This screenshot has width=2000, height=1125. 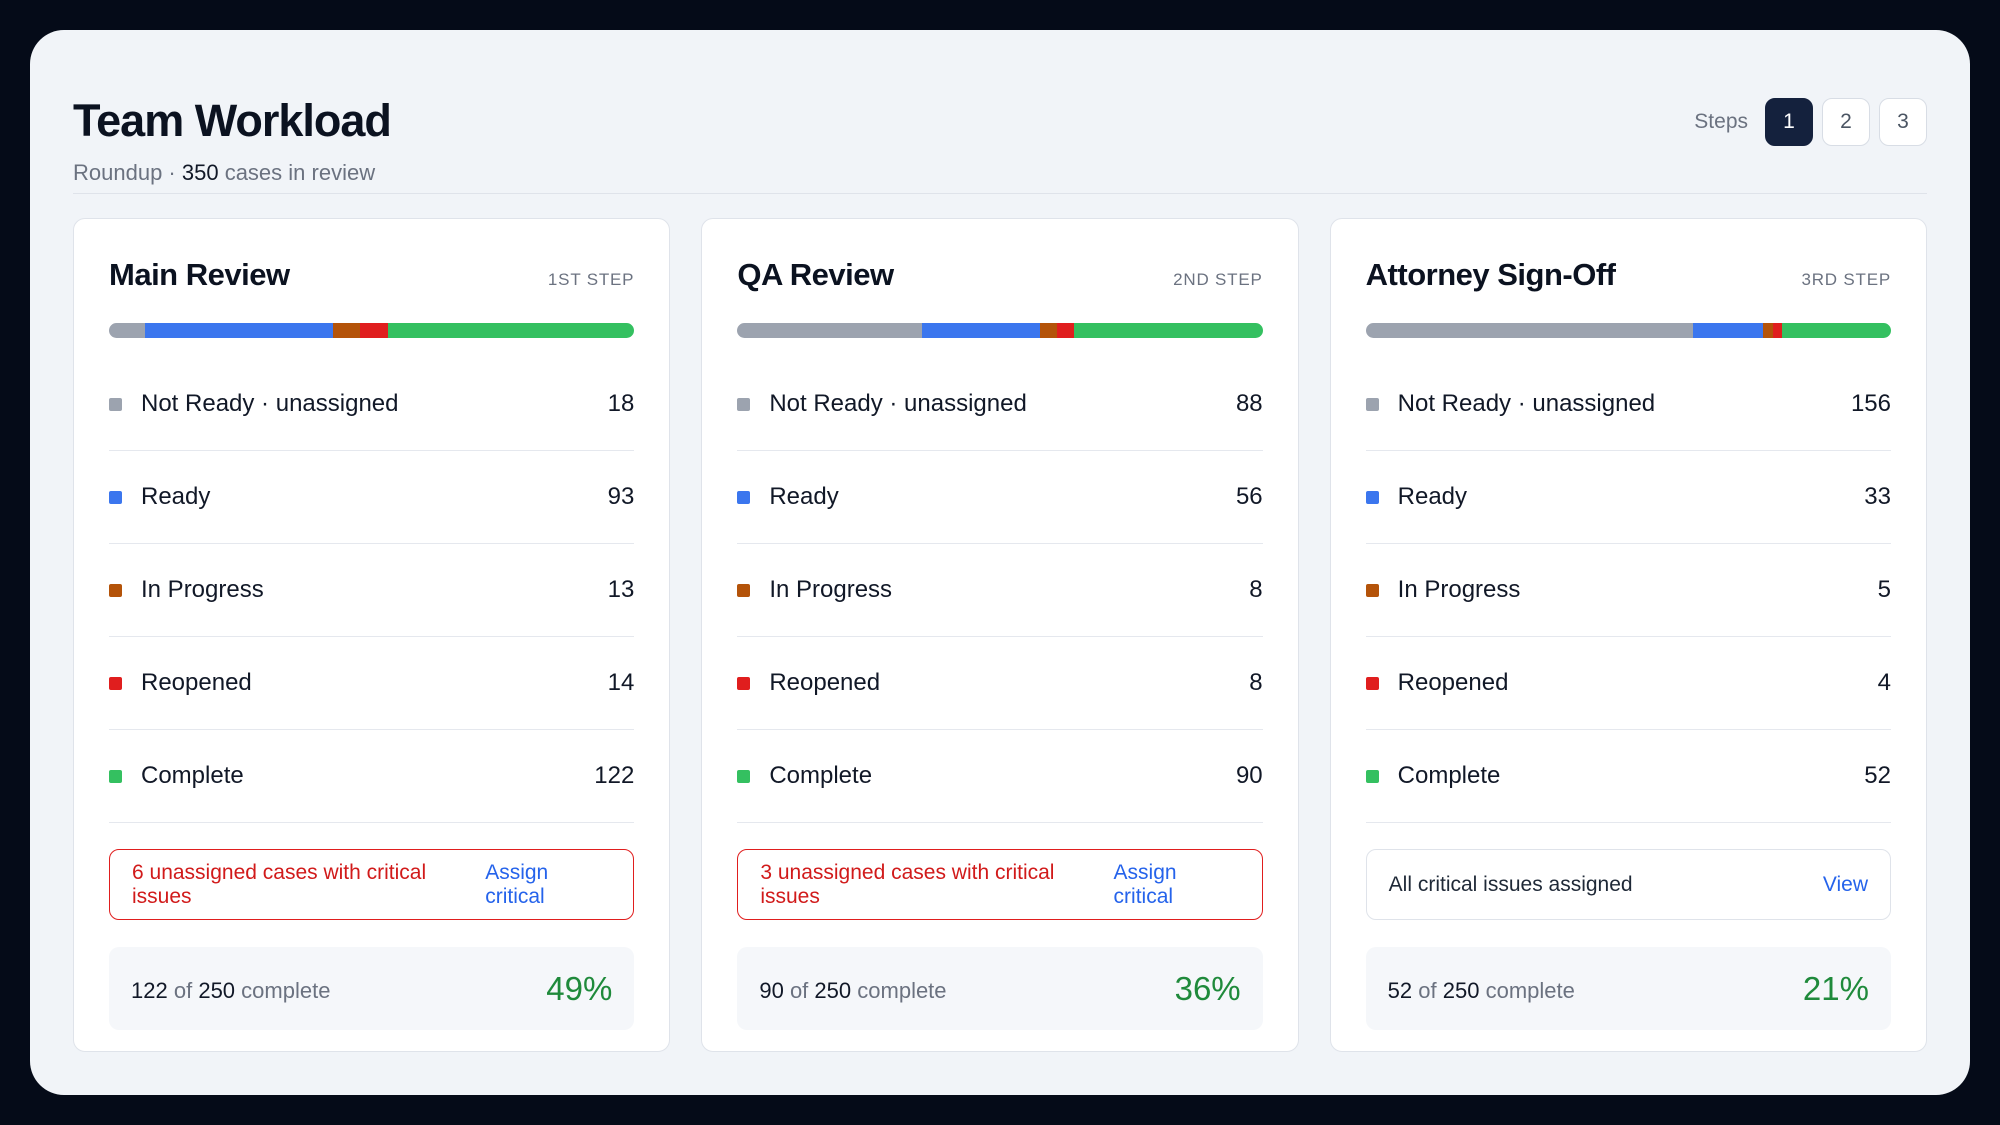 What do you see at coordinates (804, 496) in the screenshot?
I see `status-label: Ready` at bounding box center [804, 496].